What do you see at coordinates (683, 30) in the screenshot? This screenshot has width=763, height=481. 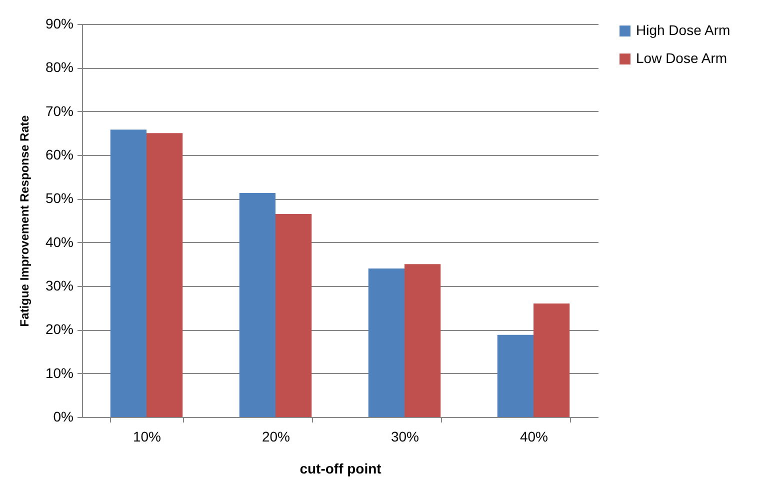 I see `legend-label: High Dose Arm` at bounding box center [683, 30].